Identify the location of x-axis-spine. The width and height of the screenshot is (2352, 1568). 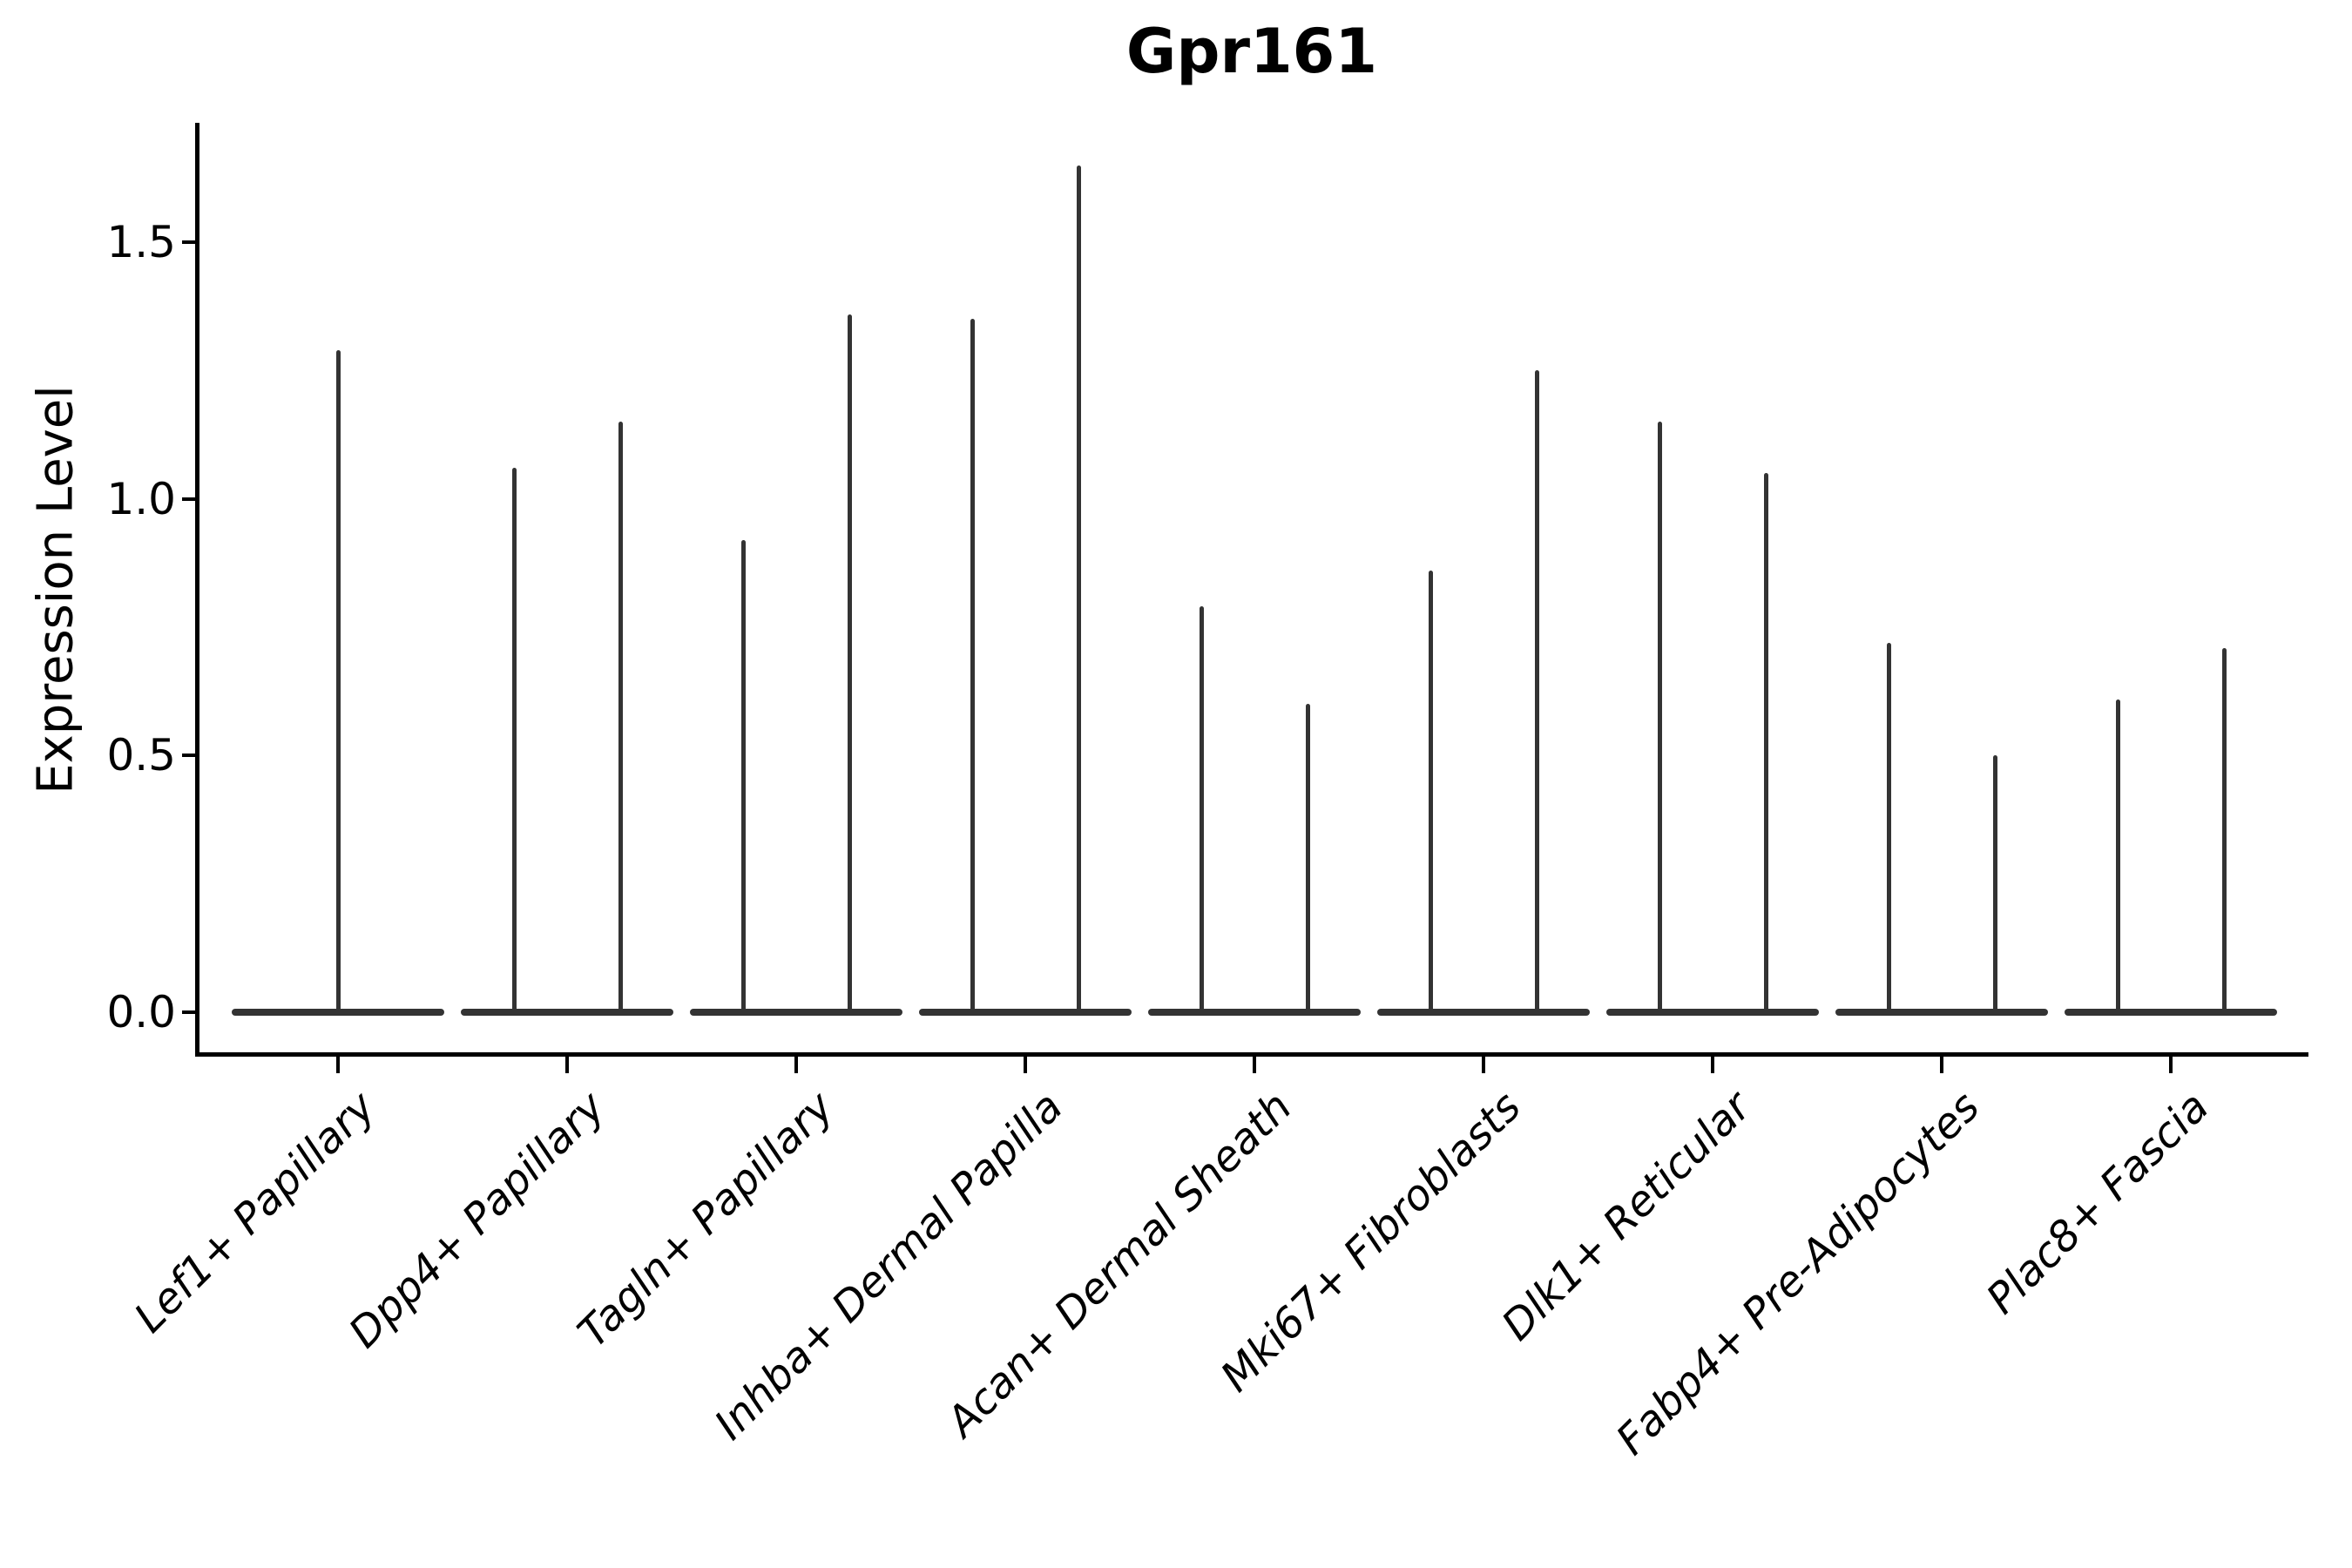
(1251, 1054).